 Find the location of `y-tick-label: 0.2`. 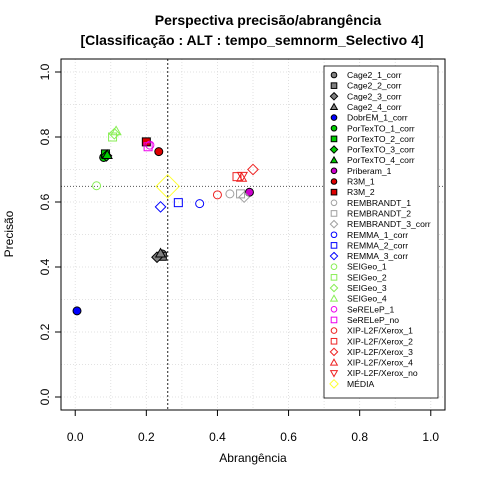

y-tick-label: 0.2 is located at coordinates (45, 331).